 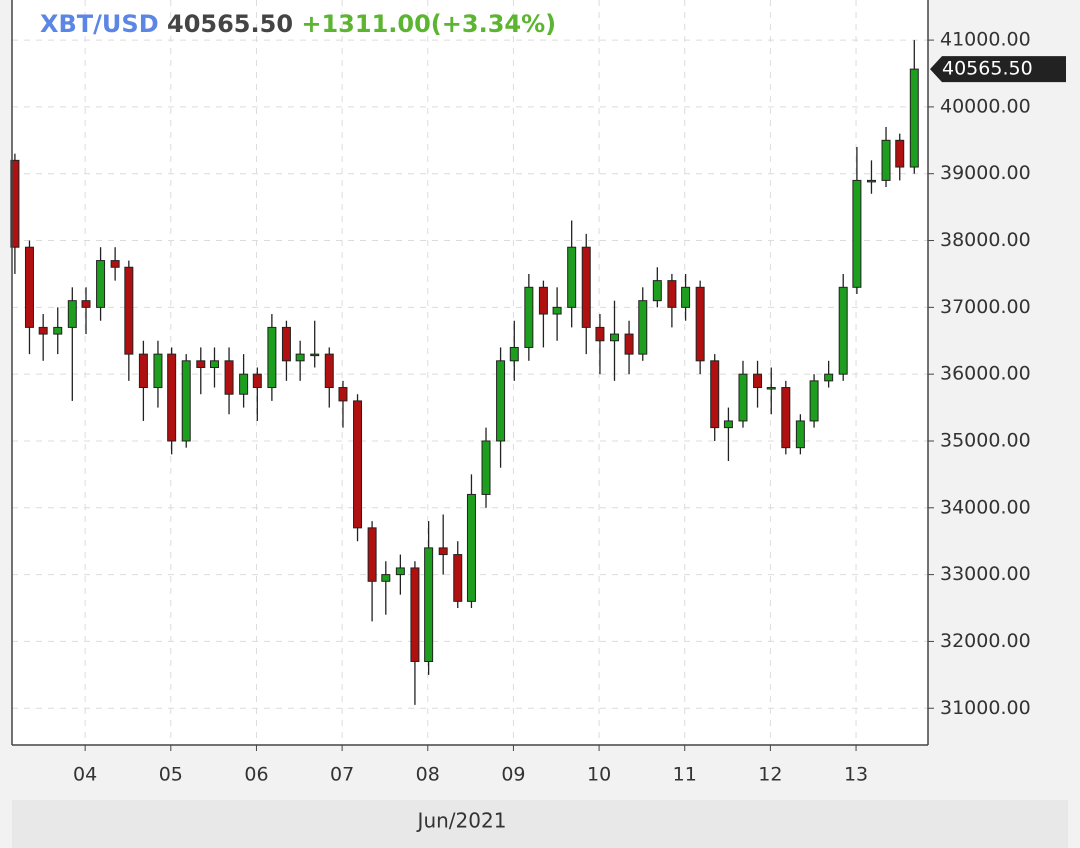 What do you see at coordinates (540, 824) in the screenshot?
I see `x-axis-band` at bounding box center [540, 824].